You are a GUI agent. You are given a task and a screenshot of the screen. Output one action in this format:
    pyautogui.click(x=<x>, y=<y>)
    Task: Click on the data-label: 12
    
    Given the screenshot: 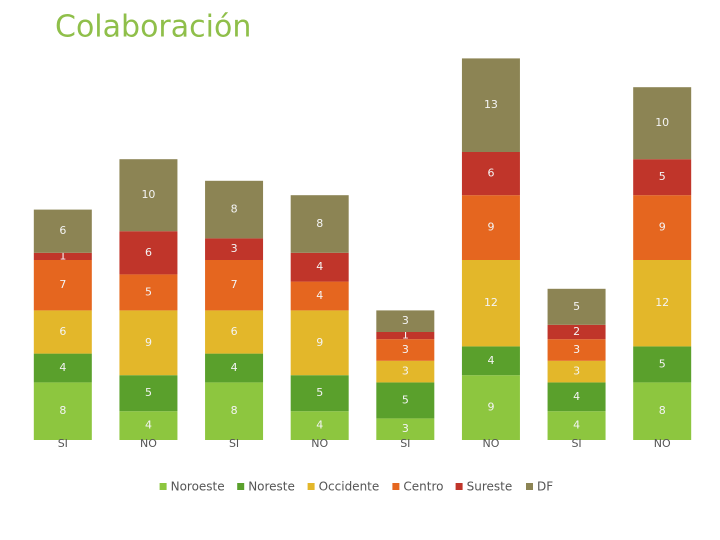 What is the action you would take?
    pyautogui.click(x=662, y=302)
    